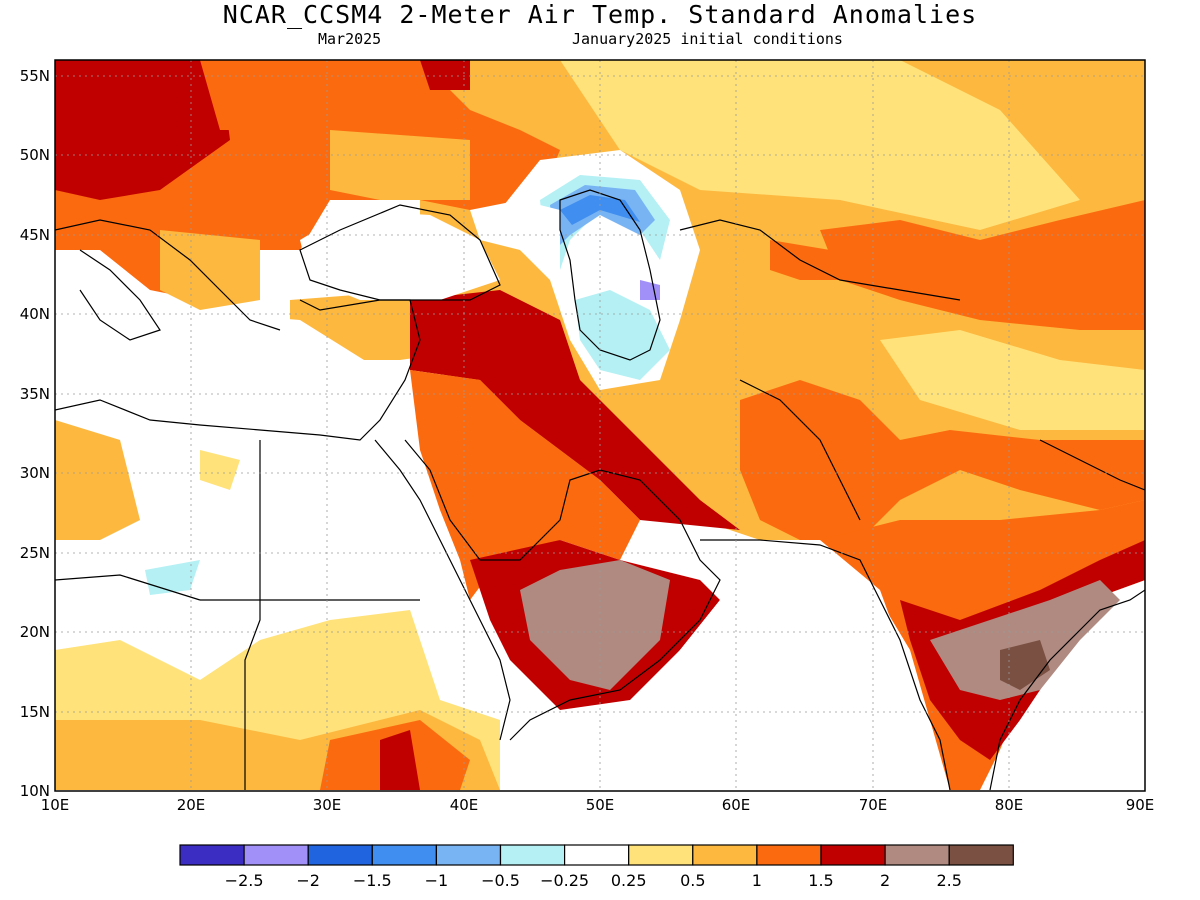  Describe the element at coordinates (629, 880) in the screenshot. I see `colorbar-label: 0.25` at that location.